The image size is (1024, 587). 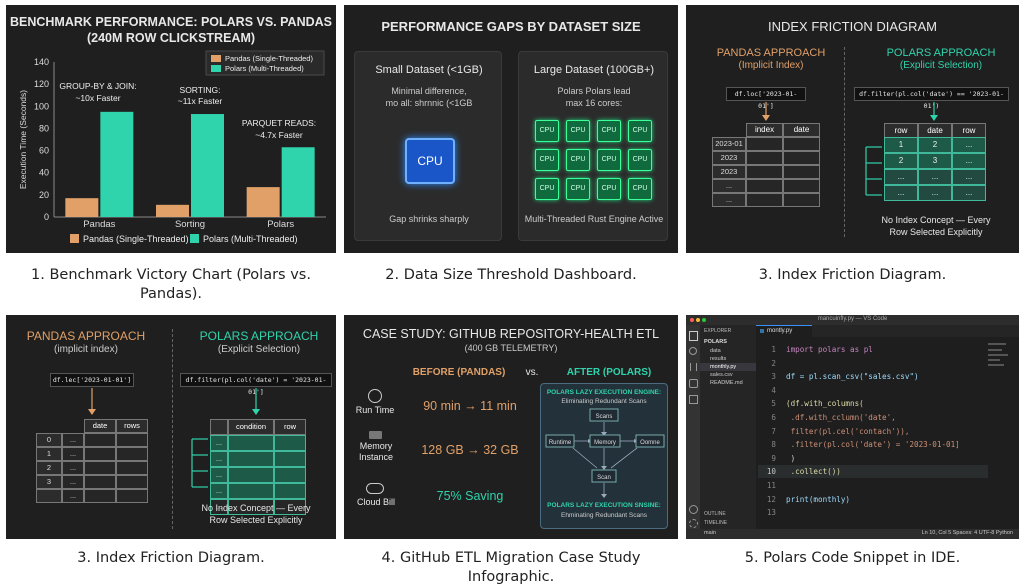 What do you see at coordinates (171, 275) in the screenshot?
I see `caption-benchmark-line1: 1. Benchmark Victory Chart (Polars vs.` at bounding box center [171, 275].